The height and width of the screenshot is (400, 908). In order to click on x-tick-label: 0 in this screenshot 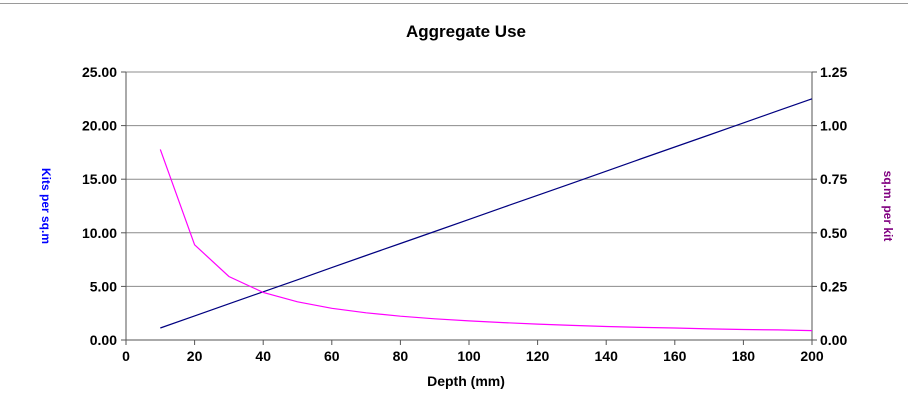, I will do `click(126, 356)`.